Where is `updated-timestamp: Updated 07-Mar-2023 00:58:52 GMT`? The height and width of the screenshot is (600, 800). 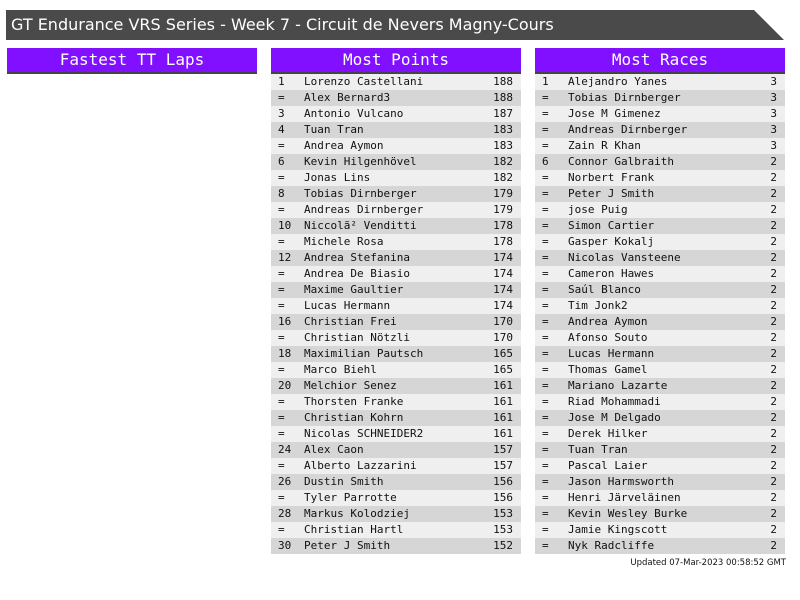
updated-timestamp: Updated 07-Mar-2023 00:58:52 GMT is located at coordinates (708, 563).